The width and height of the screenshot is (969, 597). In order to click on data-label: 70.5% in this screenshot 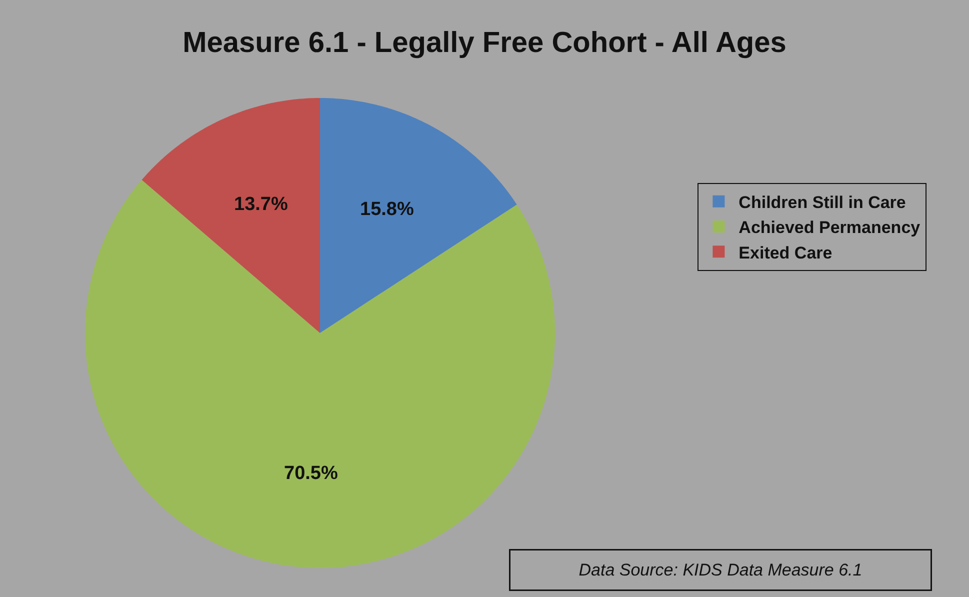, I will do `click(311, 473)`.